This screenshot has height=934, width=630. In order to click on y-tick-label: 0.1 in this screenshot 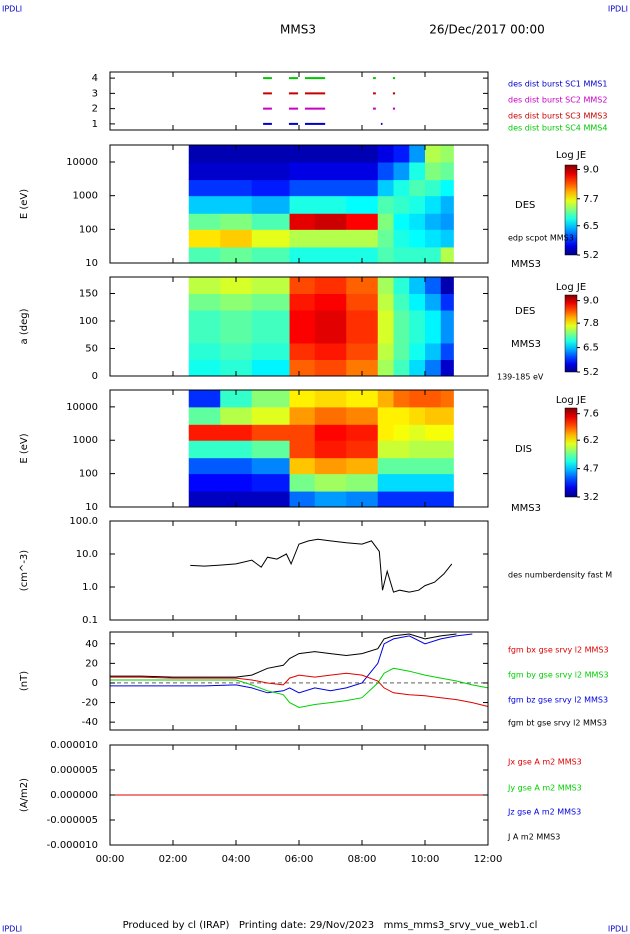, I will do `click(90, 620)`.